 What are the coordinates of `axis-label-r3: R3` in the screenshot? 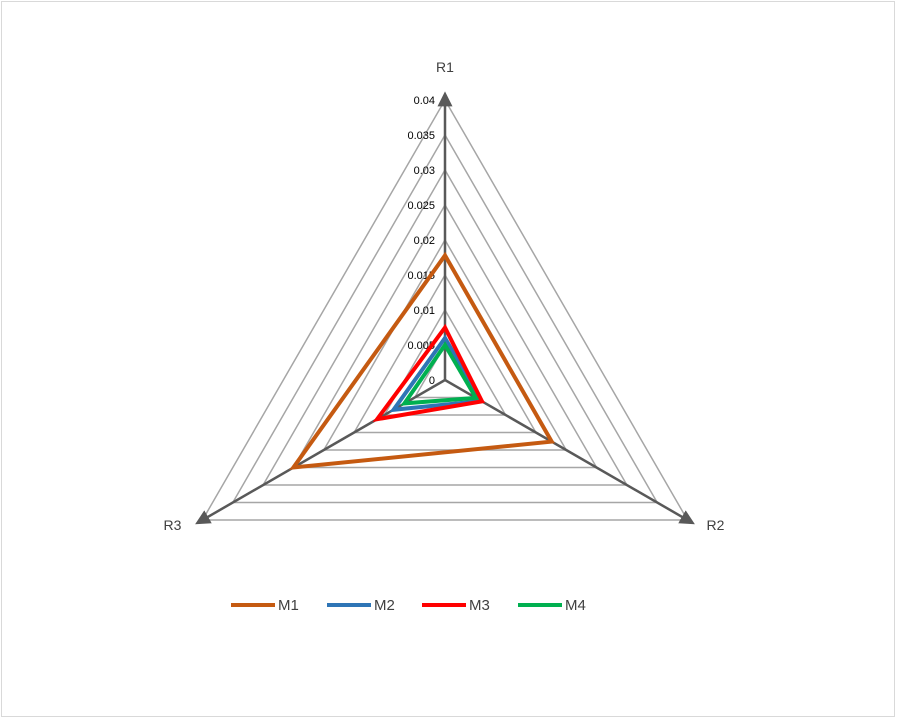 It's located at (173, 525).